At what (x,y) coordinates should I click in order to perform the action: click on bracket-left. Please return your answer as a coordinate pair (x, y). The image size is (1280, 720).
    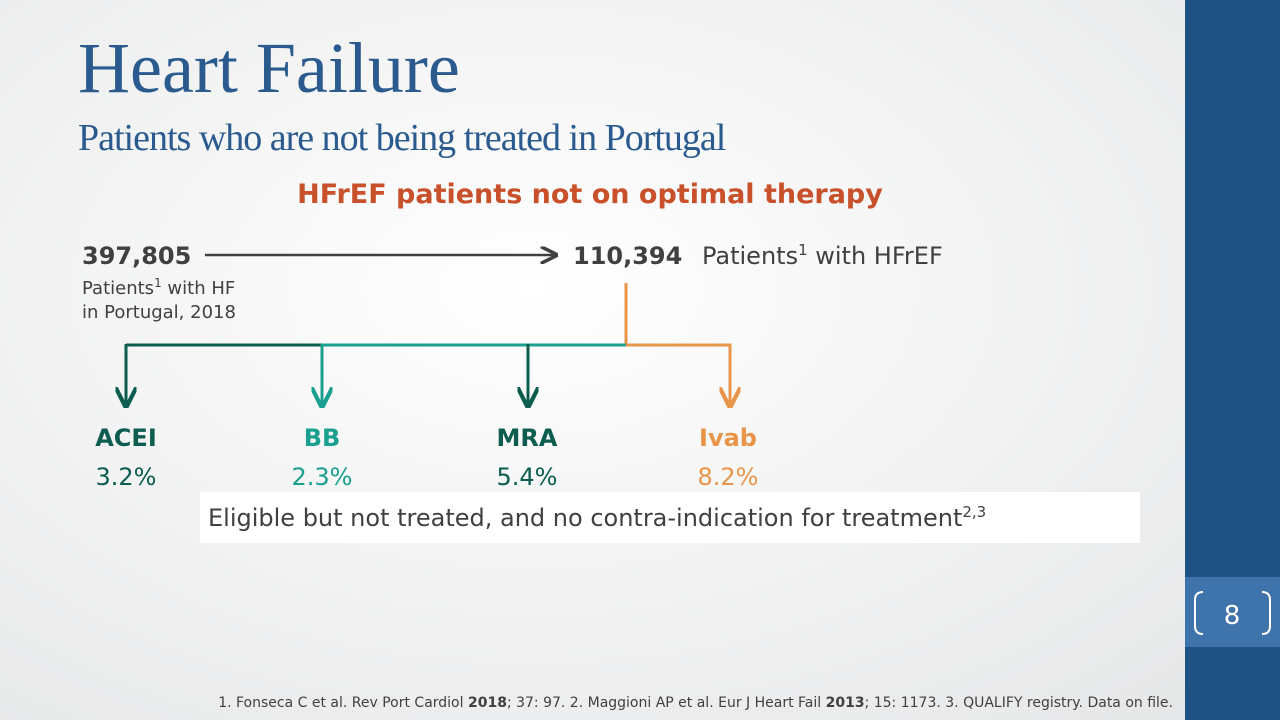
    Looking at the image, I should click on (1199, 613).